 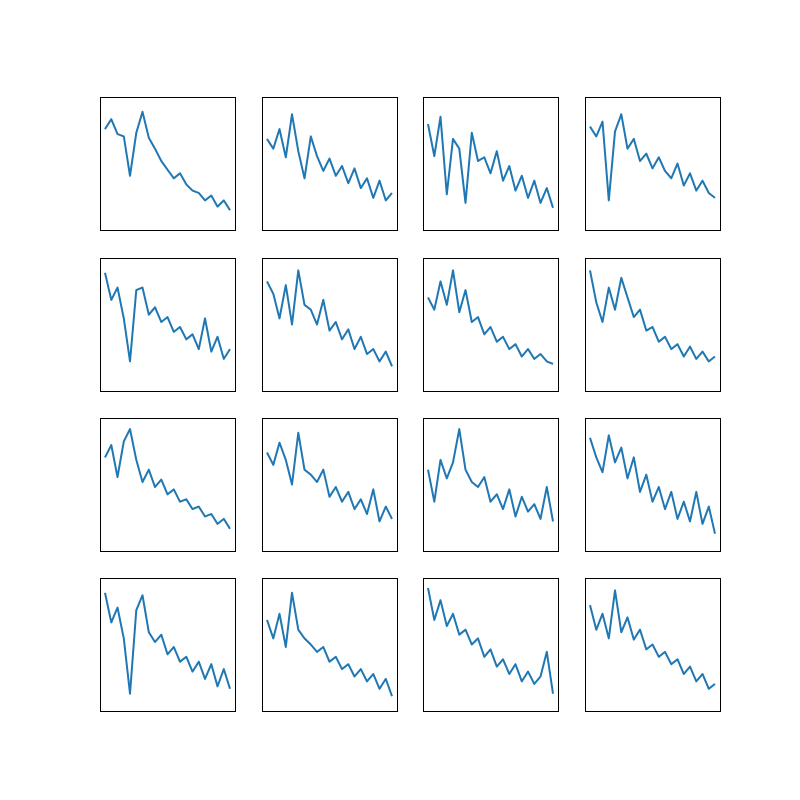 I want to click on subplot-r4-c4, so click(x=653, y=645).